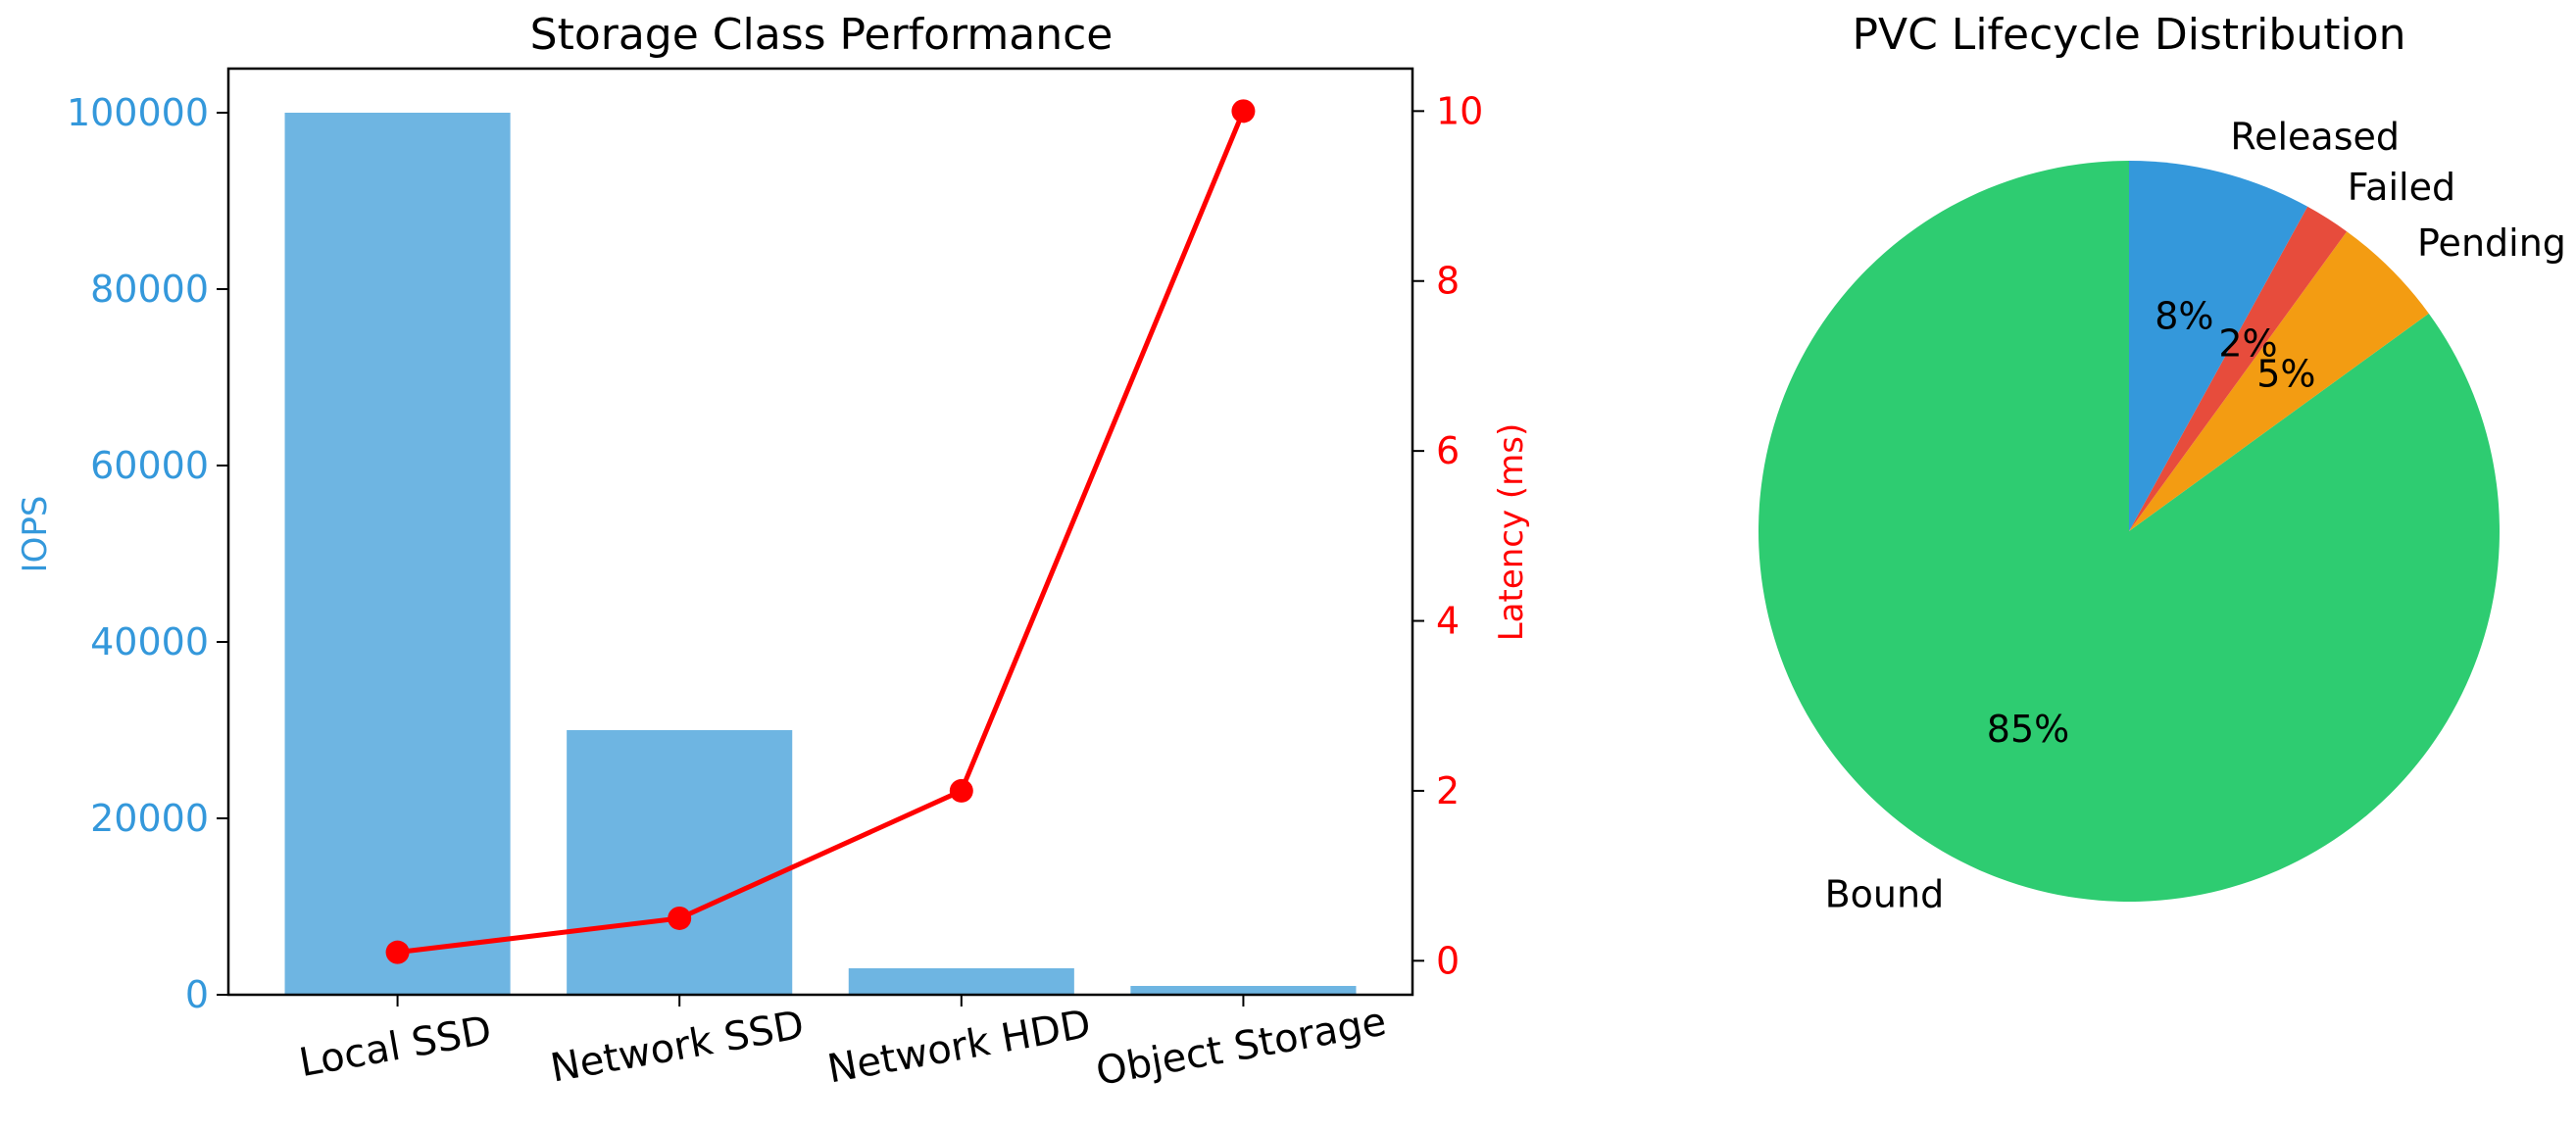 This screenshot has height=1130, width=2576. I want to click on pie-slice-failed, so click(2238, 368).